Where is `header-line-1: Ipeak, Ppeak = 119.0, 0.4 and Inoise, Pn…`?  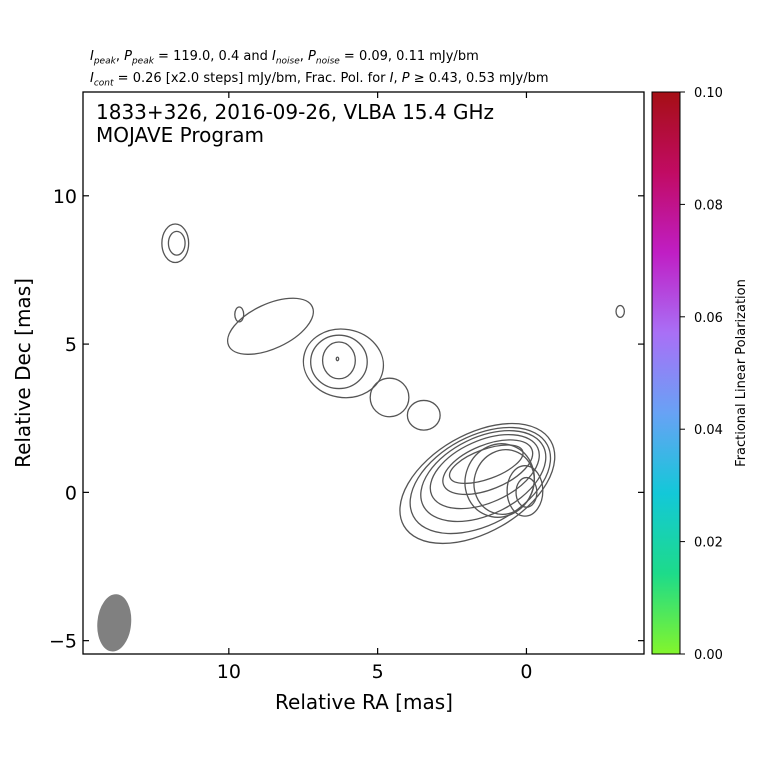 header-line-1: Ipeak, Ppeak = 119.0, 0.4 and Inoise, Pn… is located at coordinates (284, 58).